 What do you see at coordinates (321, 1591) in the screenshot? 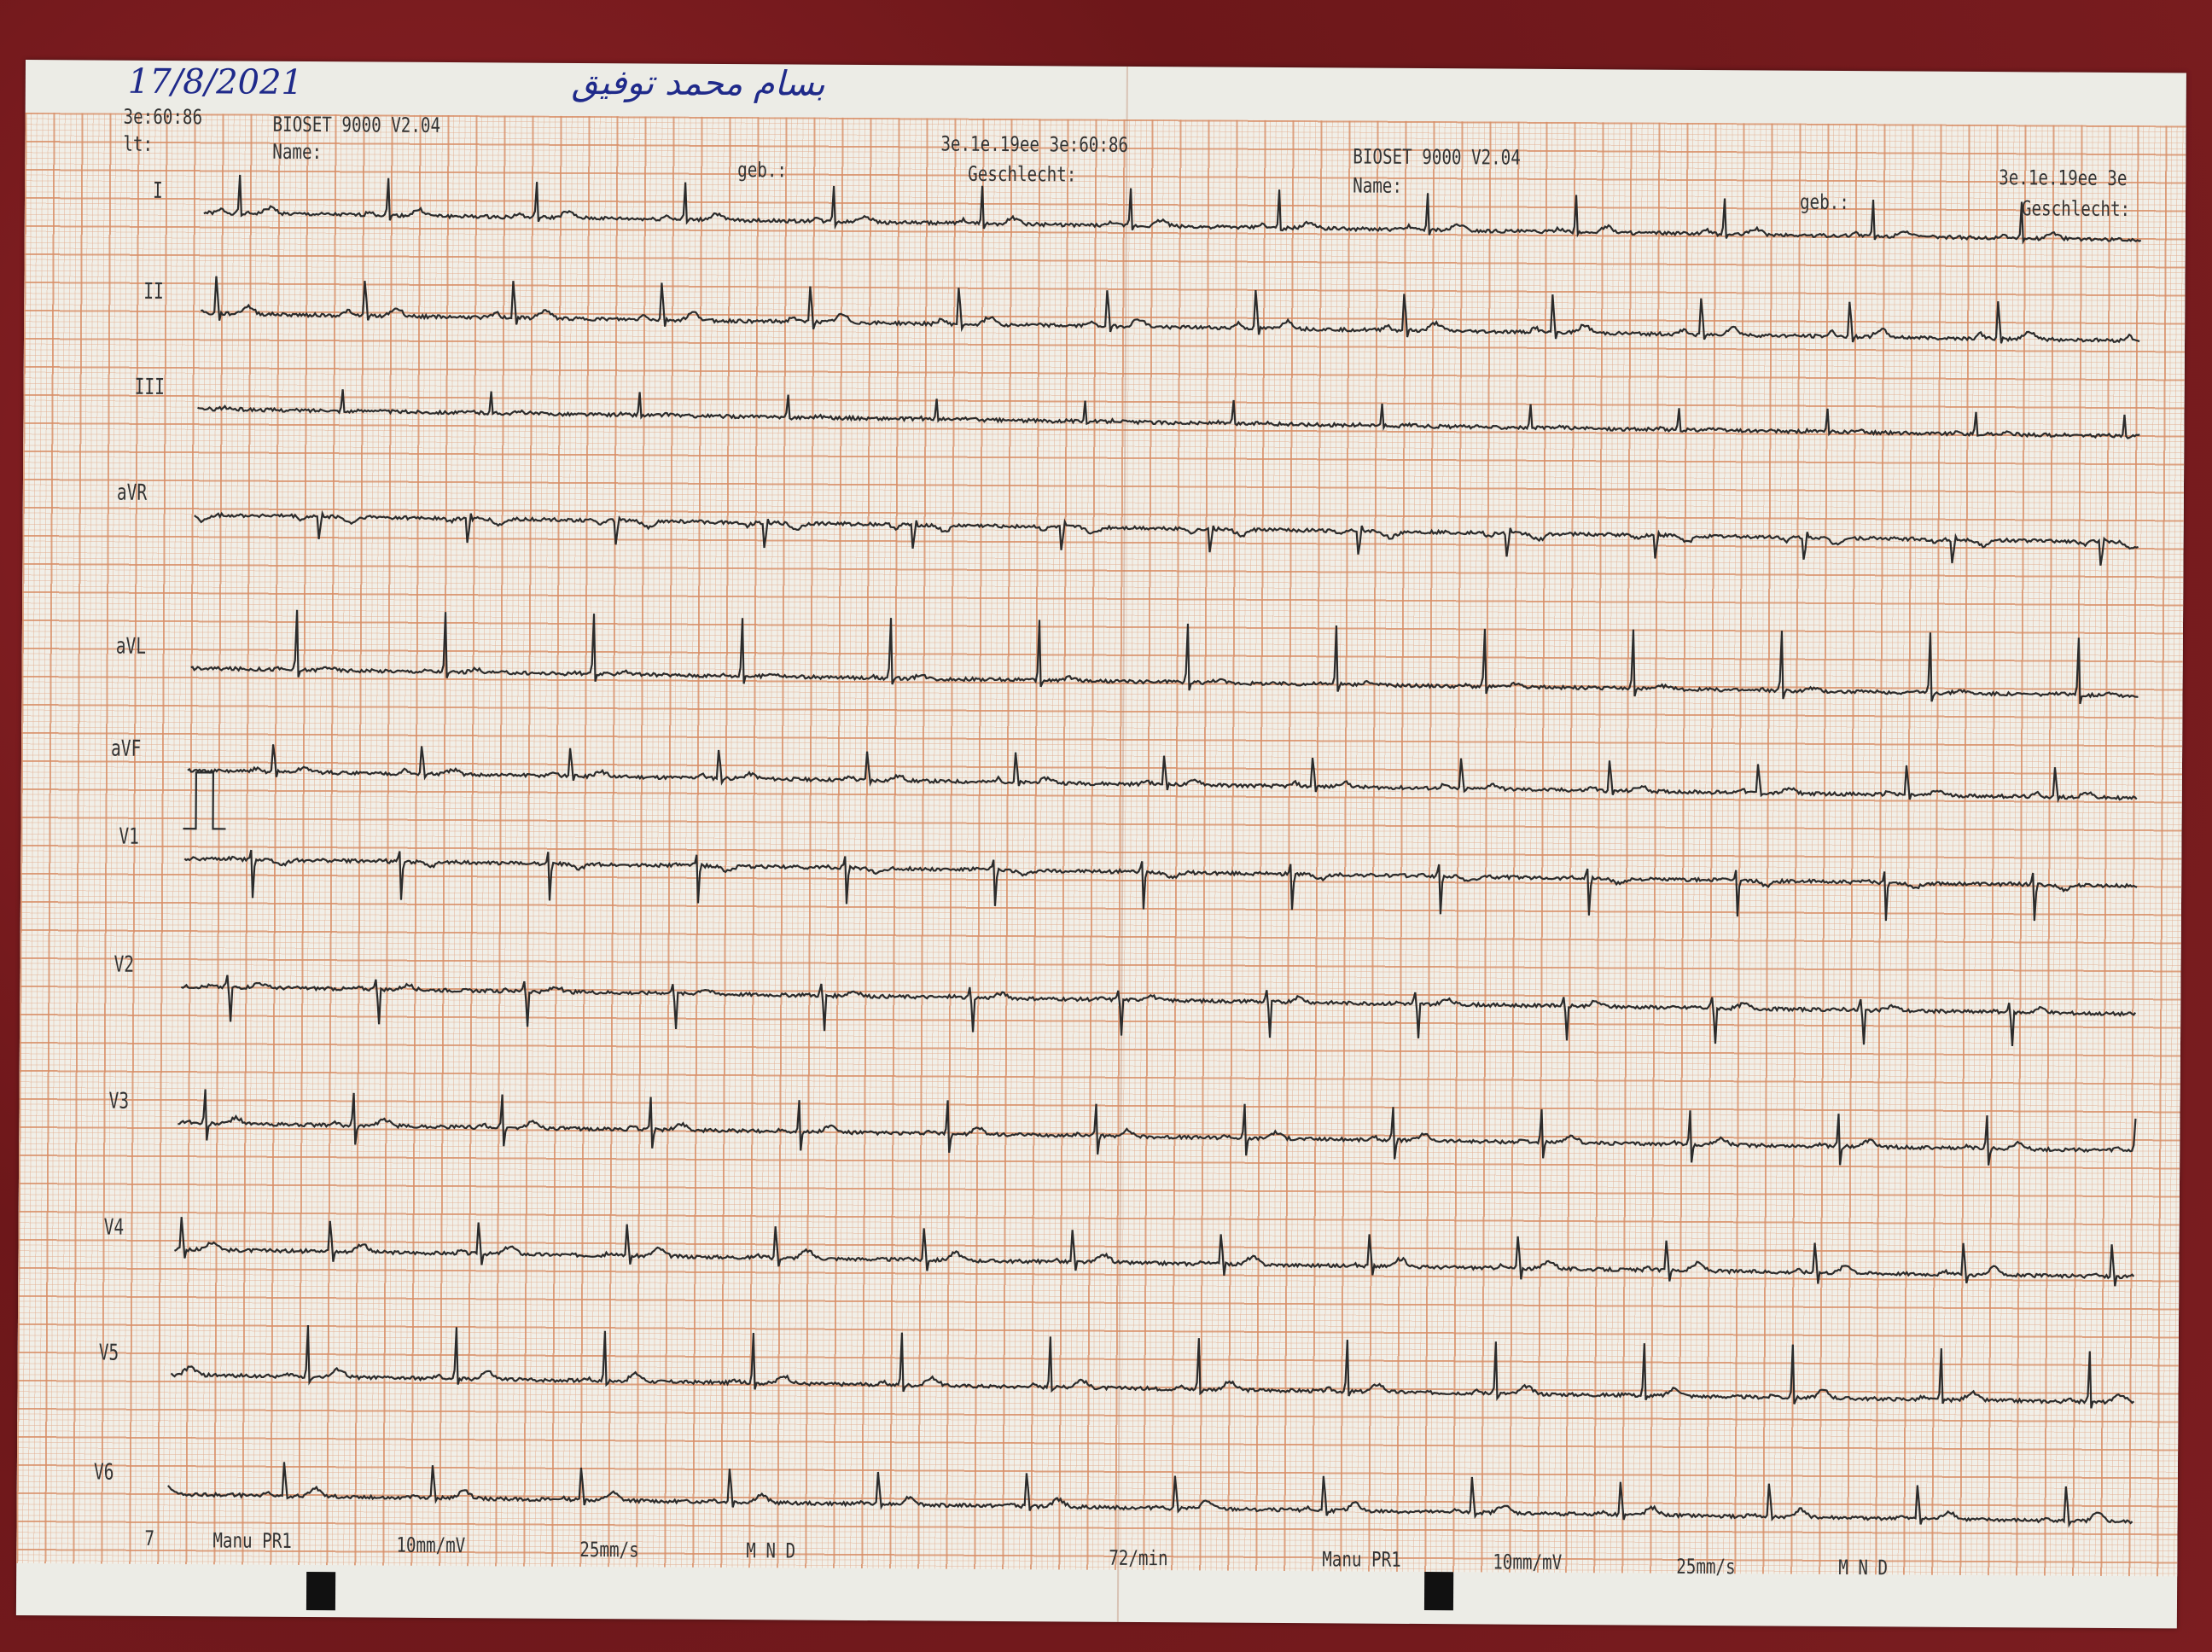
I see `sync-mark-left` at bounding box center [321, 1591].